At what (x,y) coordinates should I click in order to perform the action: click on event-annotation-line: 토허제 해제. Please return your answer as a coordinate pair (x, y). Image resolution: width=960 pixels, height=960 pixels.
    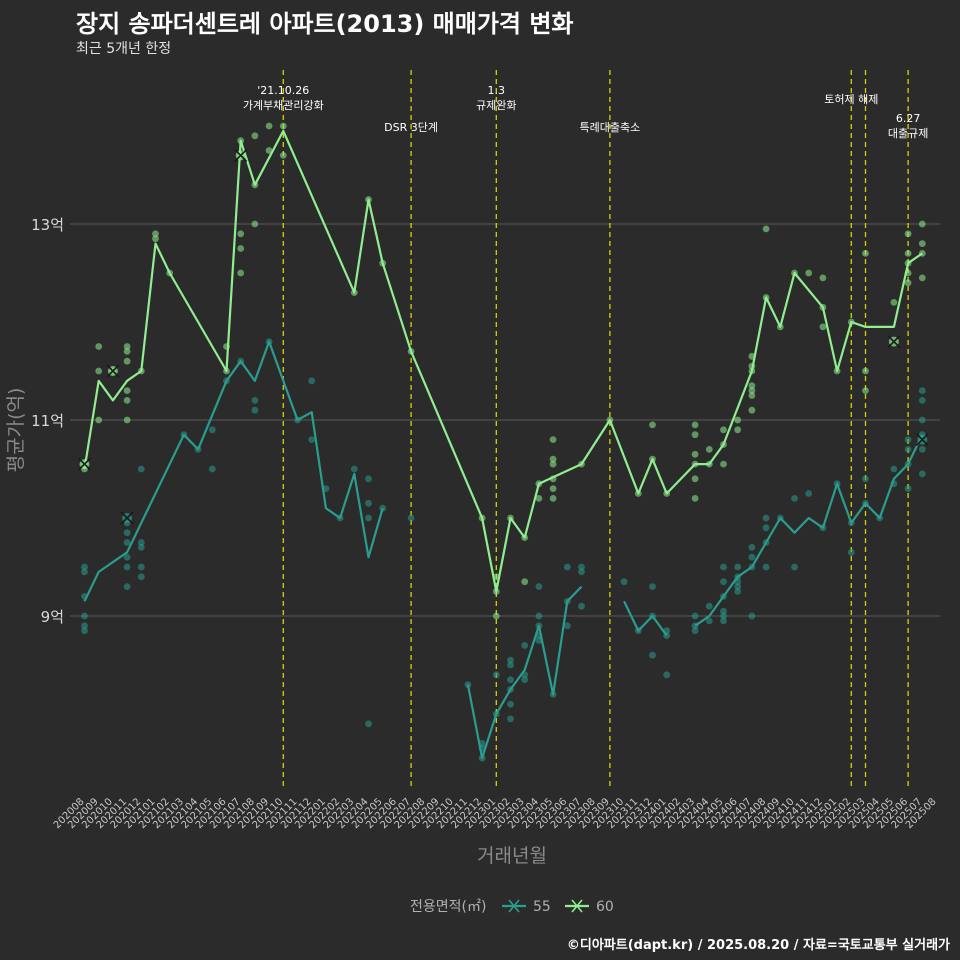
    Looking at the image, I should click on (851, 99).